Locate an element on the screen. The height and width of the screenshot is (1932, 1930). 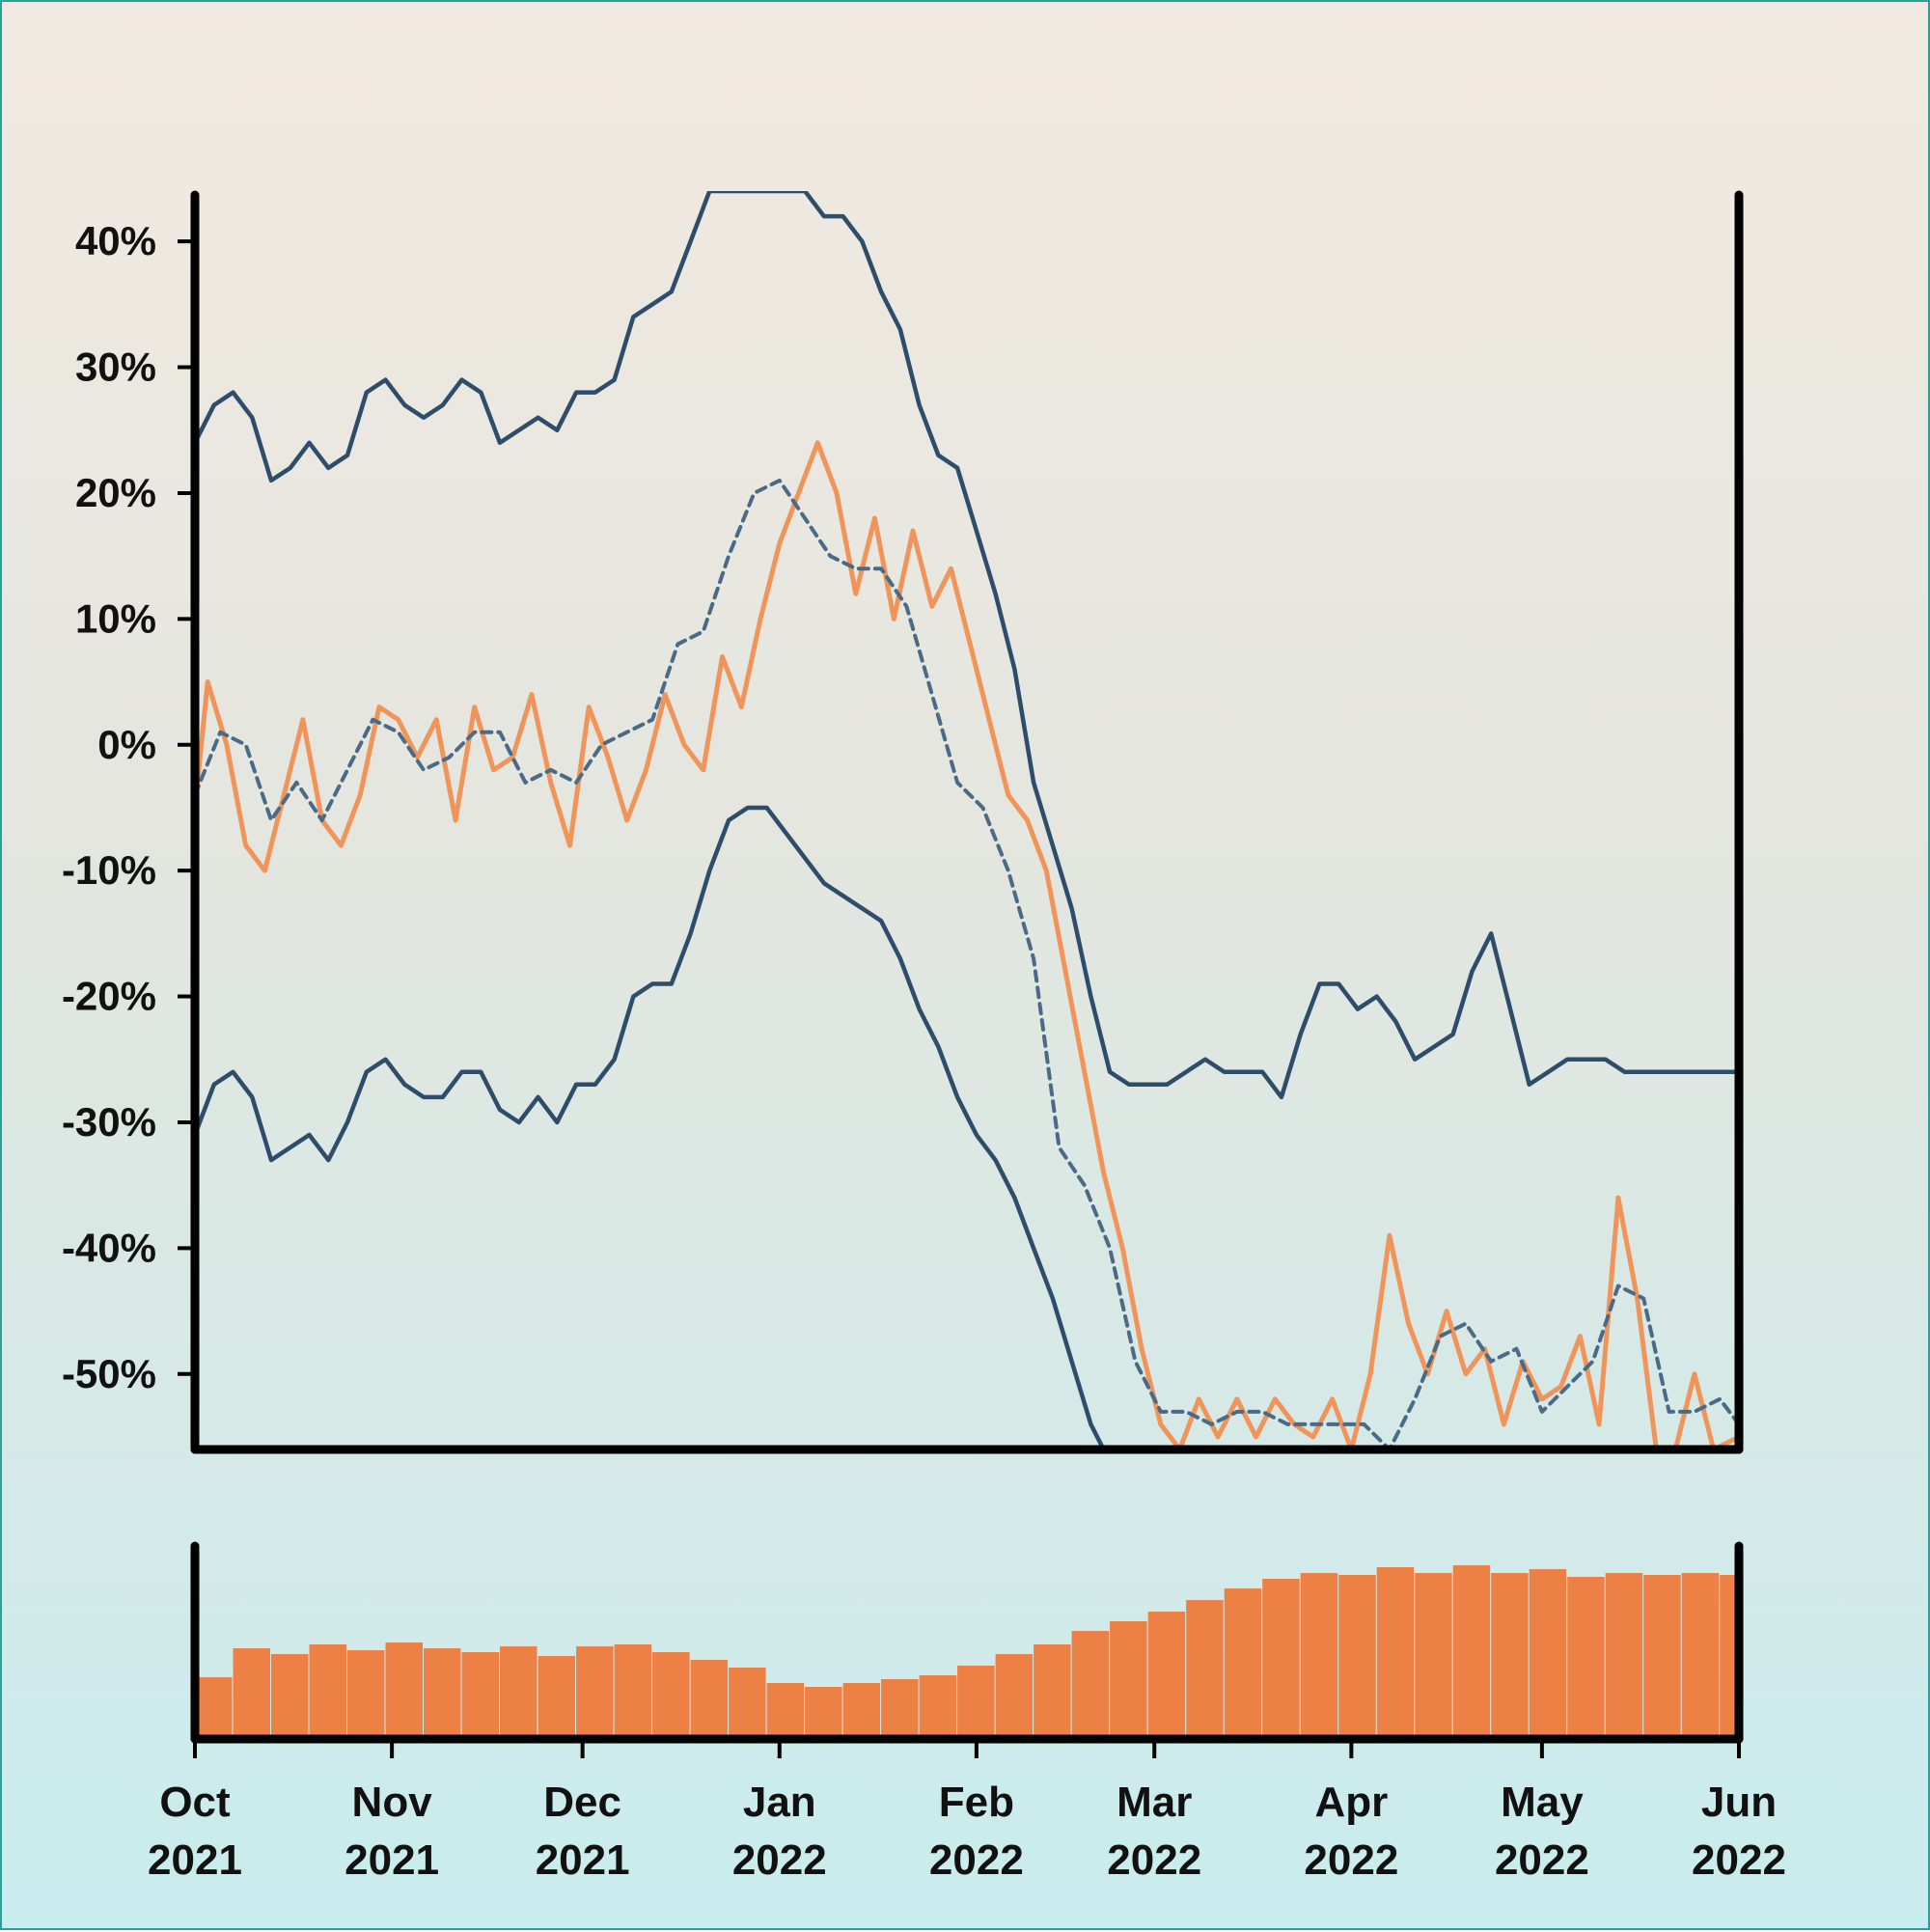
y-tick-label: -40% is located at coordinates (109, 1247).